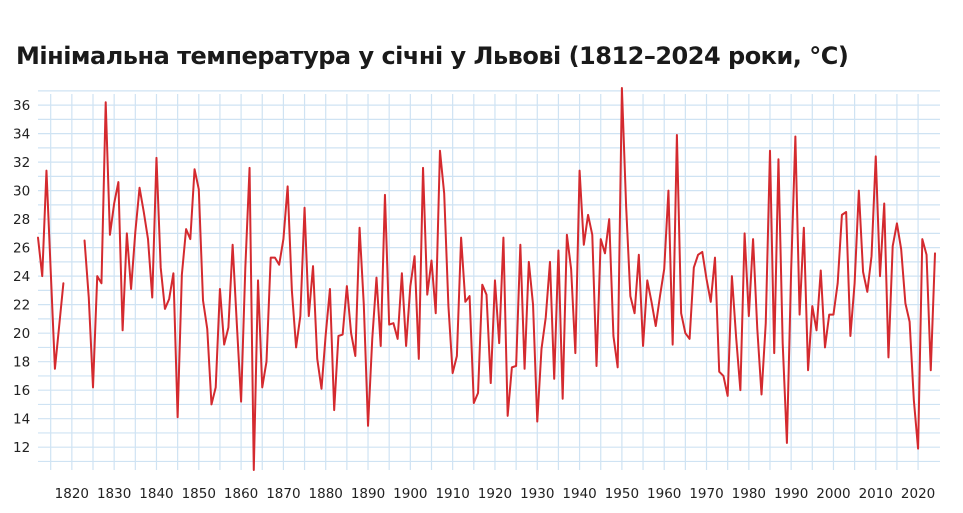 The height and width of the screenshot is (513, 963). Describe the element at coordinates (706, 494) in the screenshot. I see `x-tick-label: 1970` at that location.